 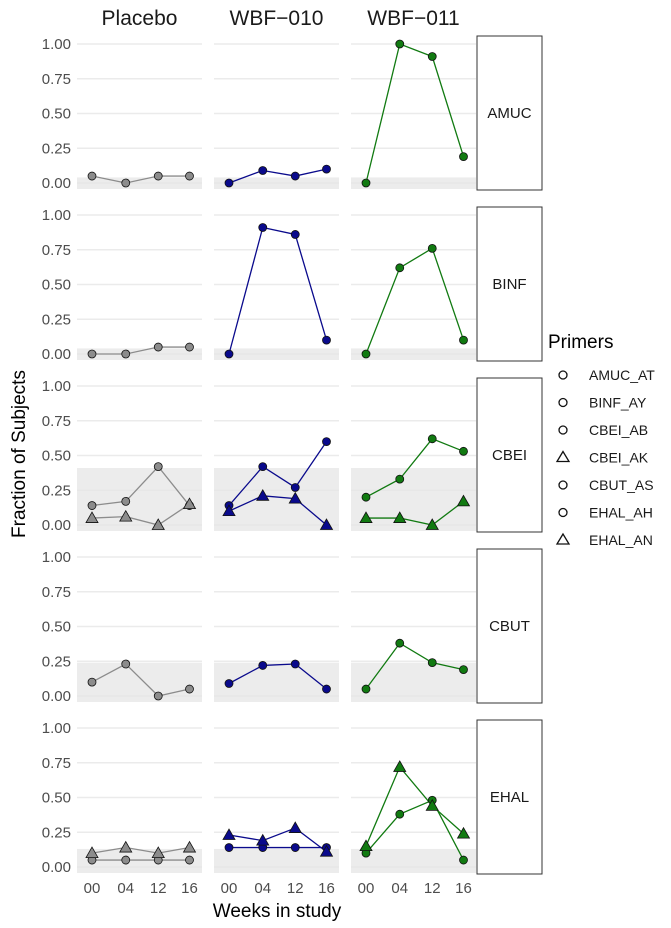 I want to click on y-tick-binf-1-00: 1.00, so click(x=56, y=215).